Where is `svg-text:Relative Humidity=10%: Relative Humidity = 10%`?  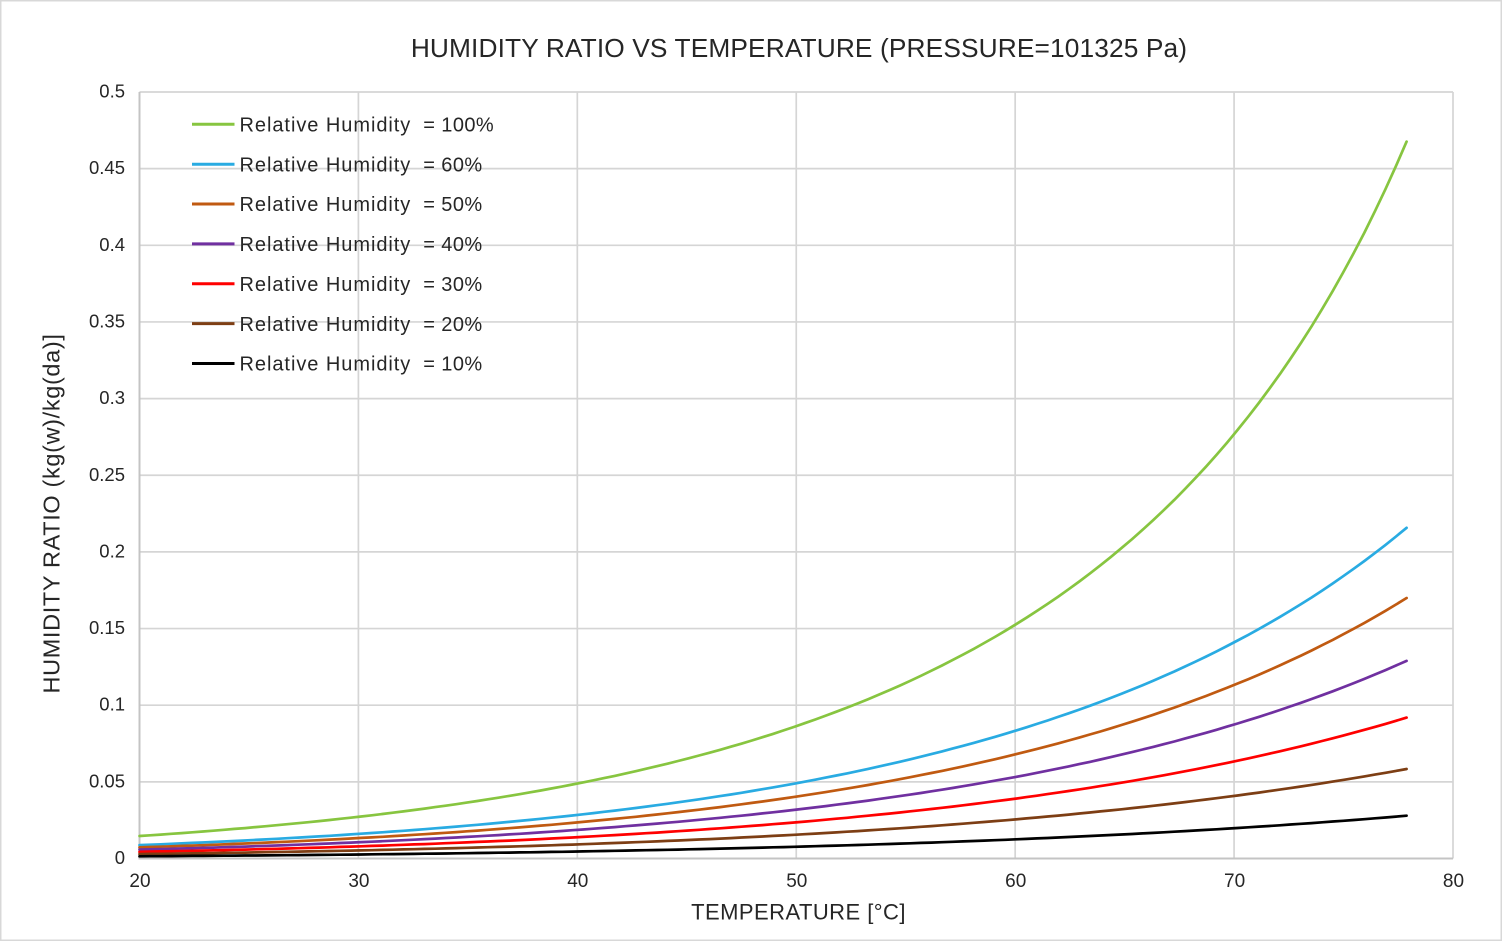
svg-text:Relative Humidity=10%: Relative Humidity = 10% is located at coordinates (361, 365).